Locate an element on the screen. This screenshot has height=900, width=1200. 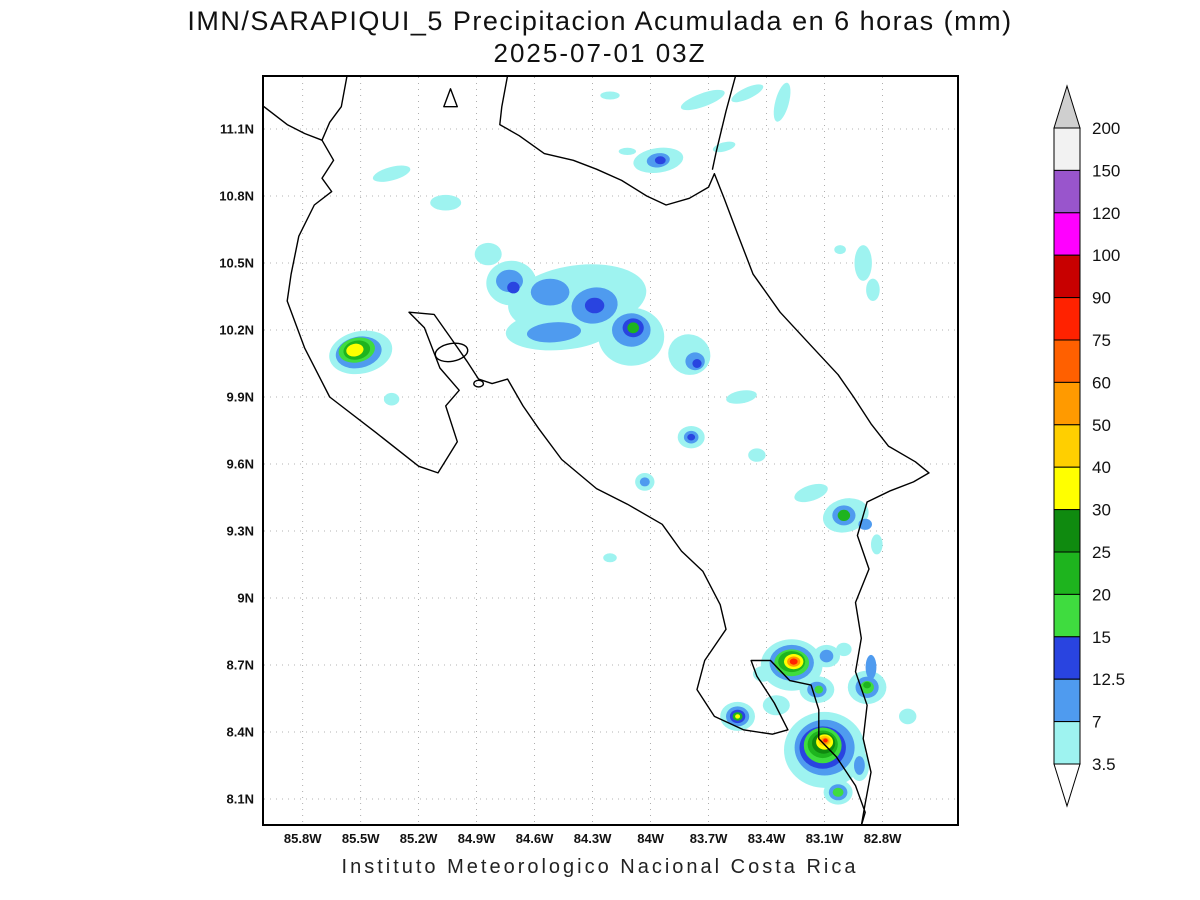
y-tick-label: 11.1N is located at coordinates (237, 129).